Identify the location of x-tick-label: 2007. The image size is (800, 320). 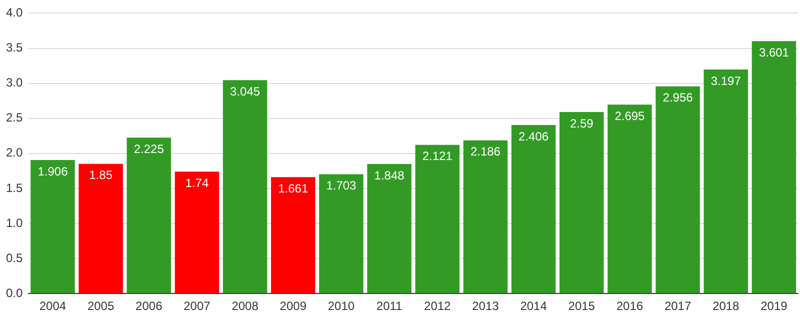
(197, 306).